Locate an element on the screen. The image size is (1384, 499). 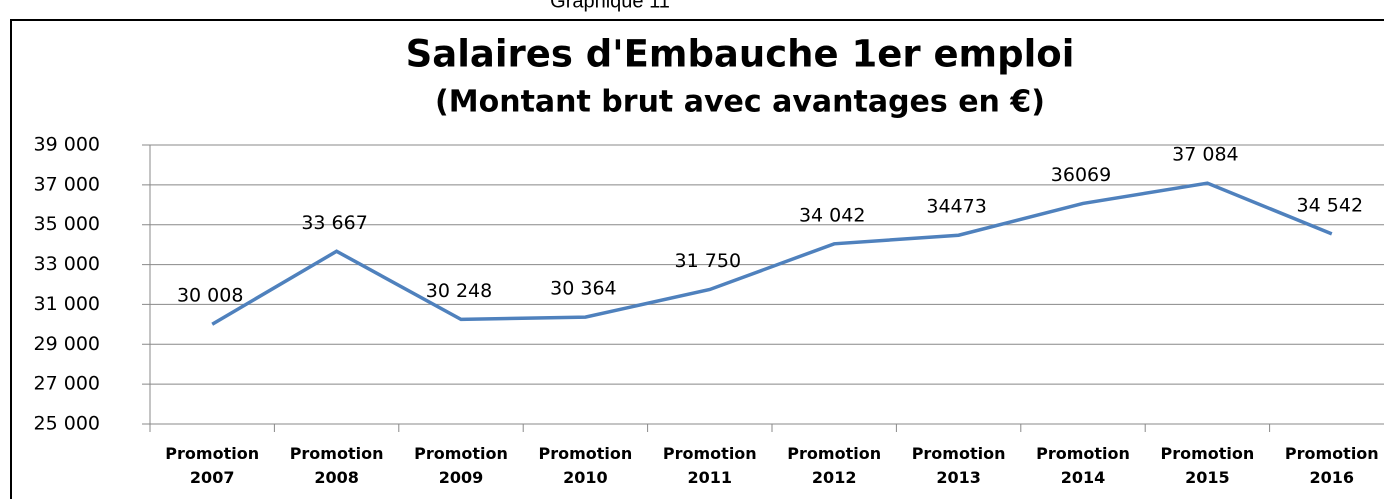
data-label: 34473 is located at coordinates (956, 207).